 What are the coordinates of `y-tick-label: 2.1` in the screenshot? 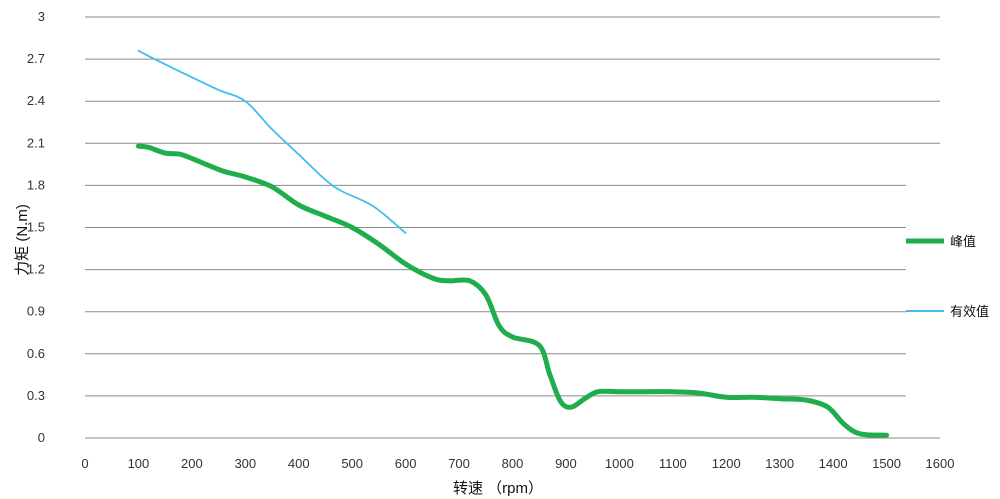 It's located at (36, 142).